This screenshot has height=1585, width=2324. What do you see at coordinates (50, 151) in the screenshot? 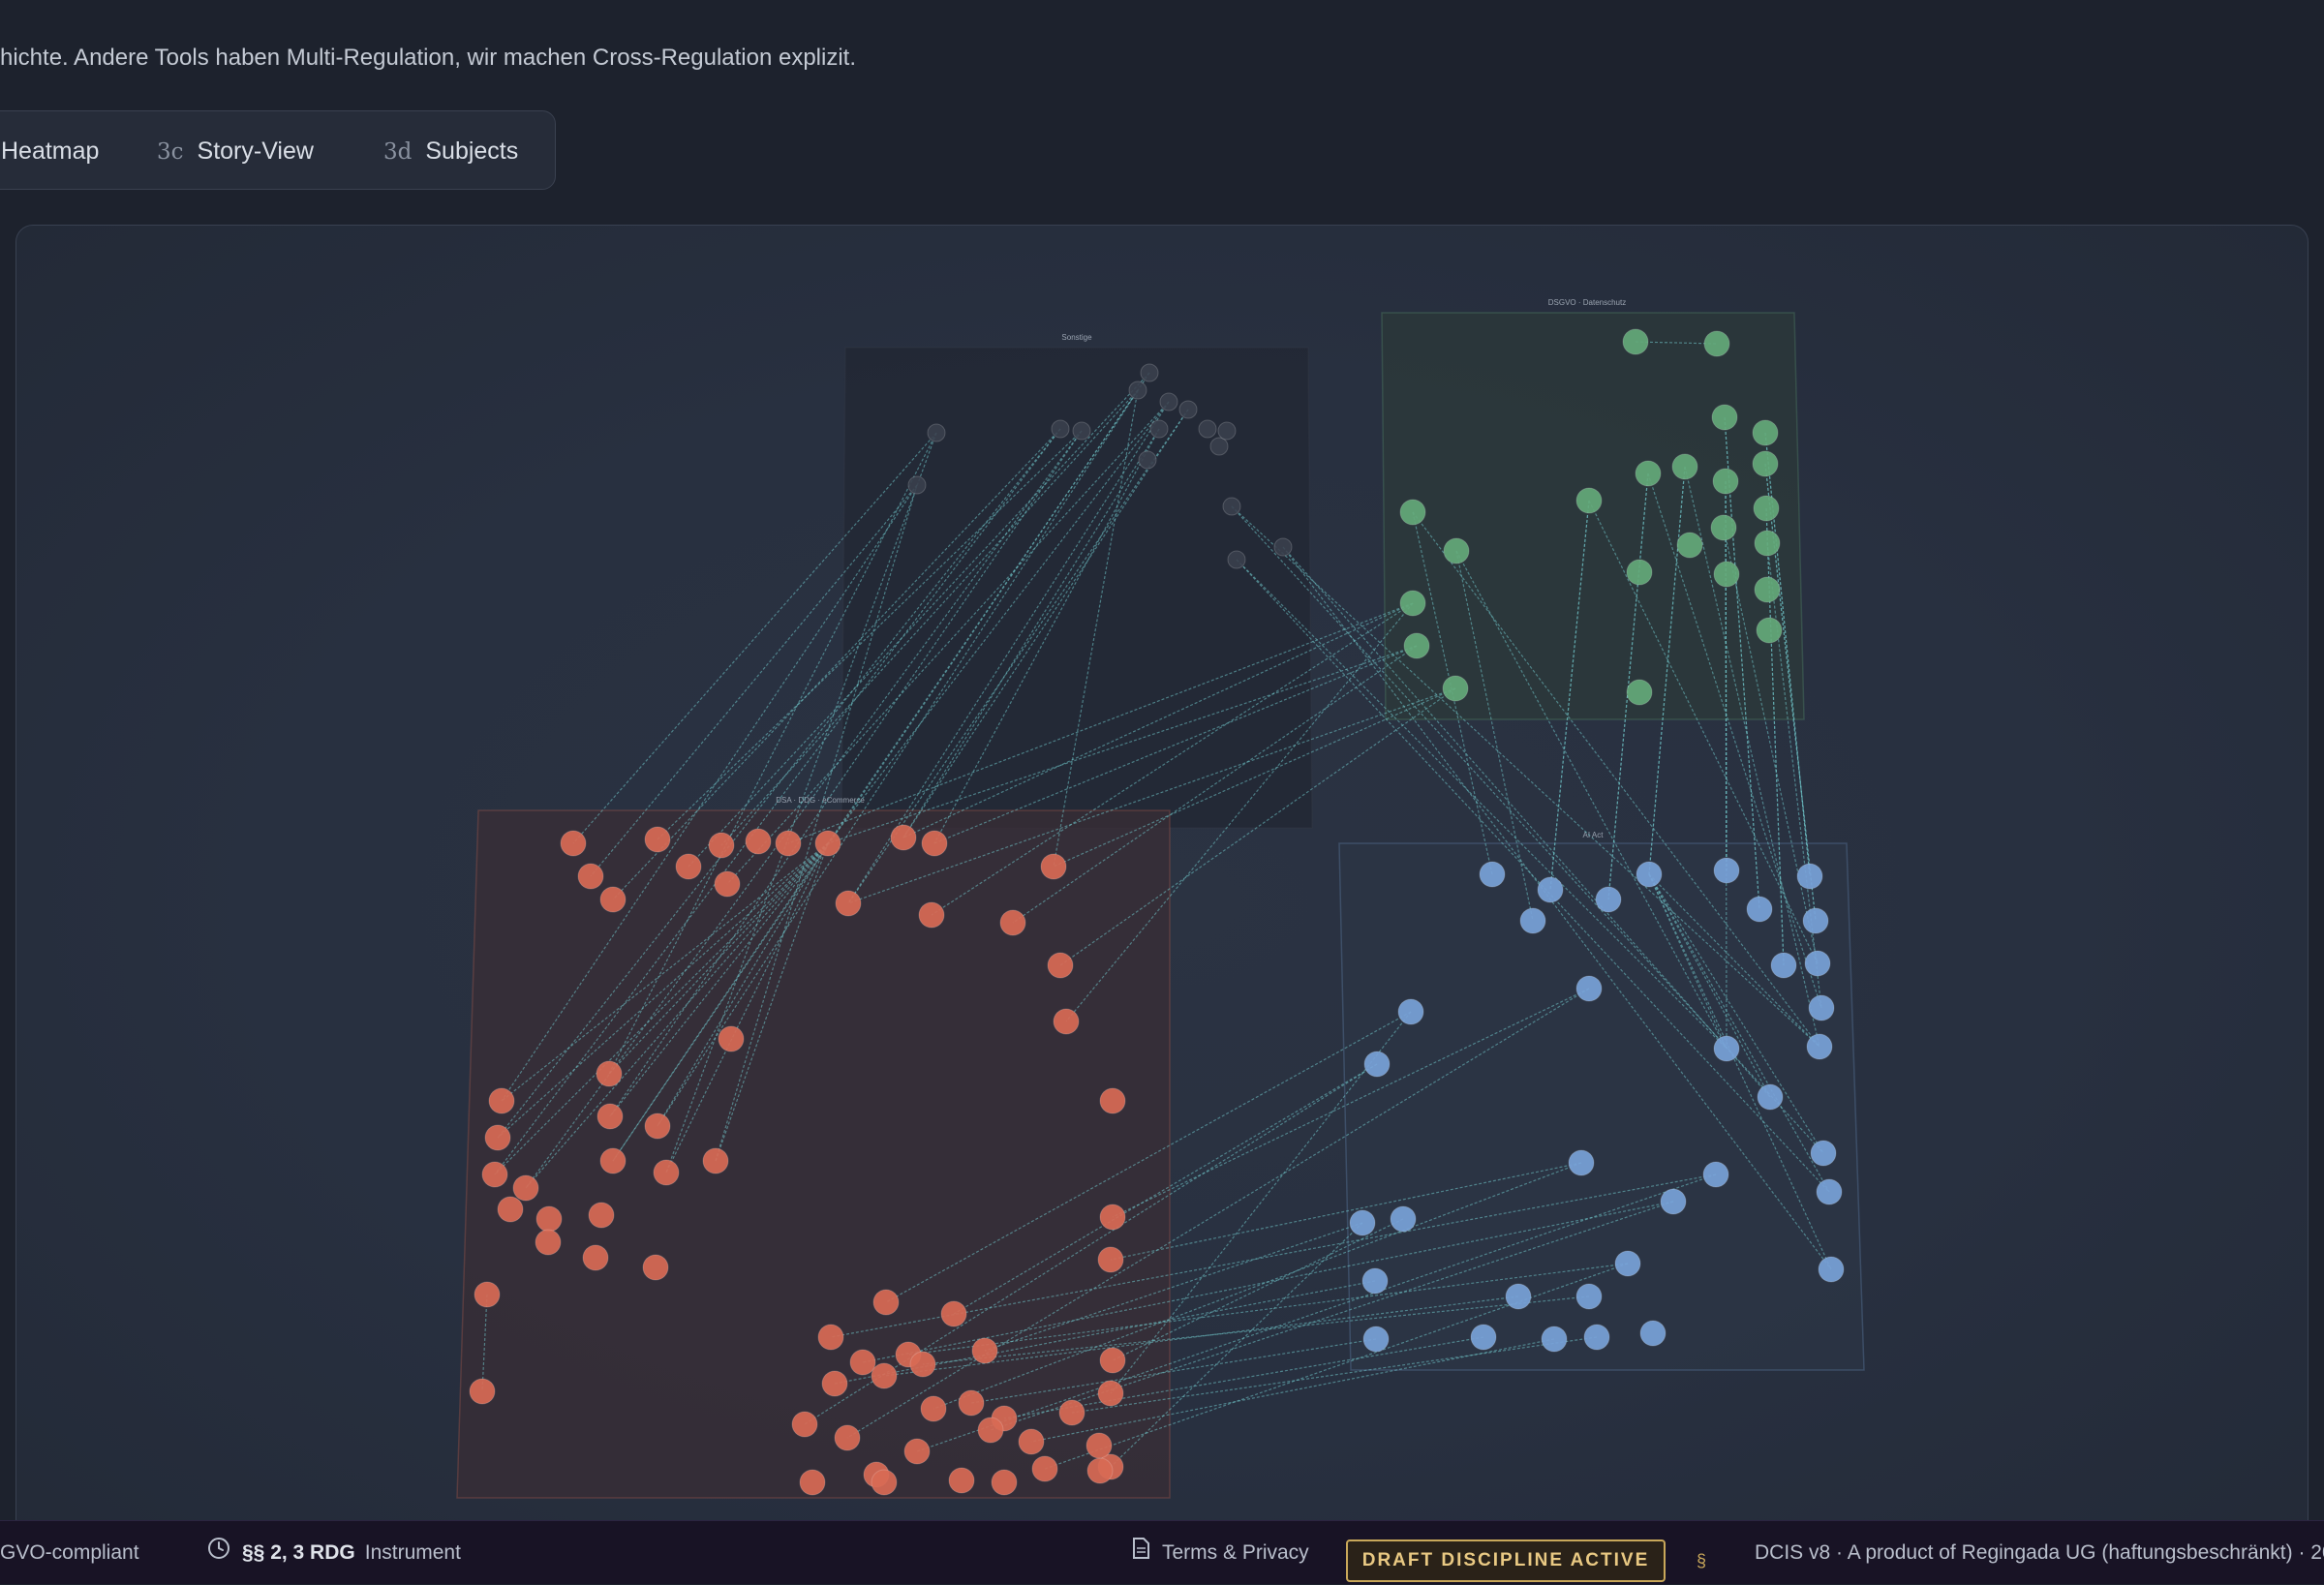
I see `tab-heatmap: Heatmap` at bounding box center [50, 151].